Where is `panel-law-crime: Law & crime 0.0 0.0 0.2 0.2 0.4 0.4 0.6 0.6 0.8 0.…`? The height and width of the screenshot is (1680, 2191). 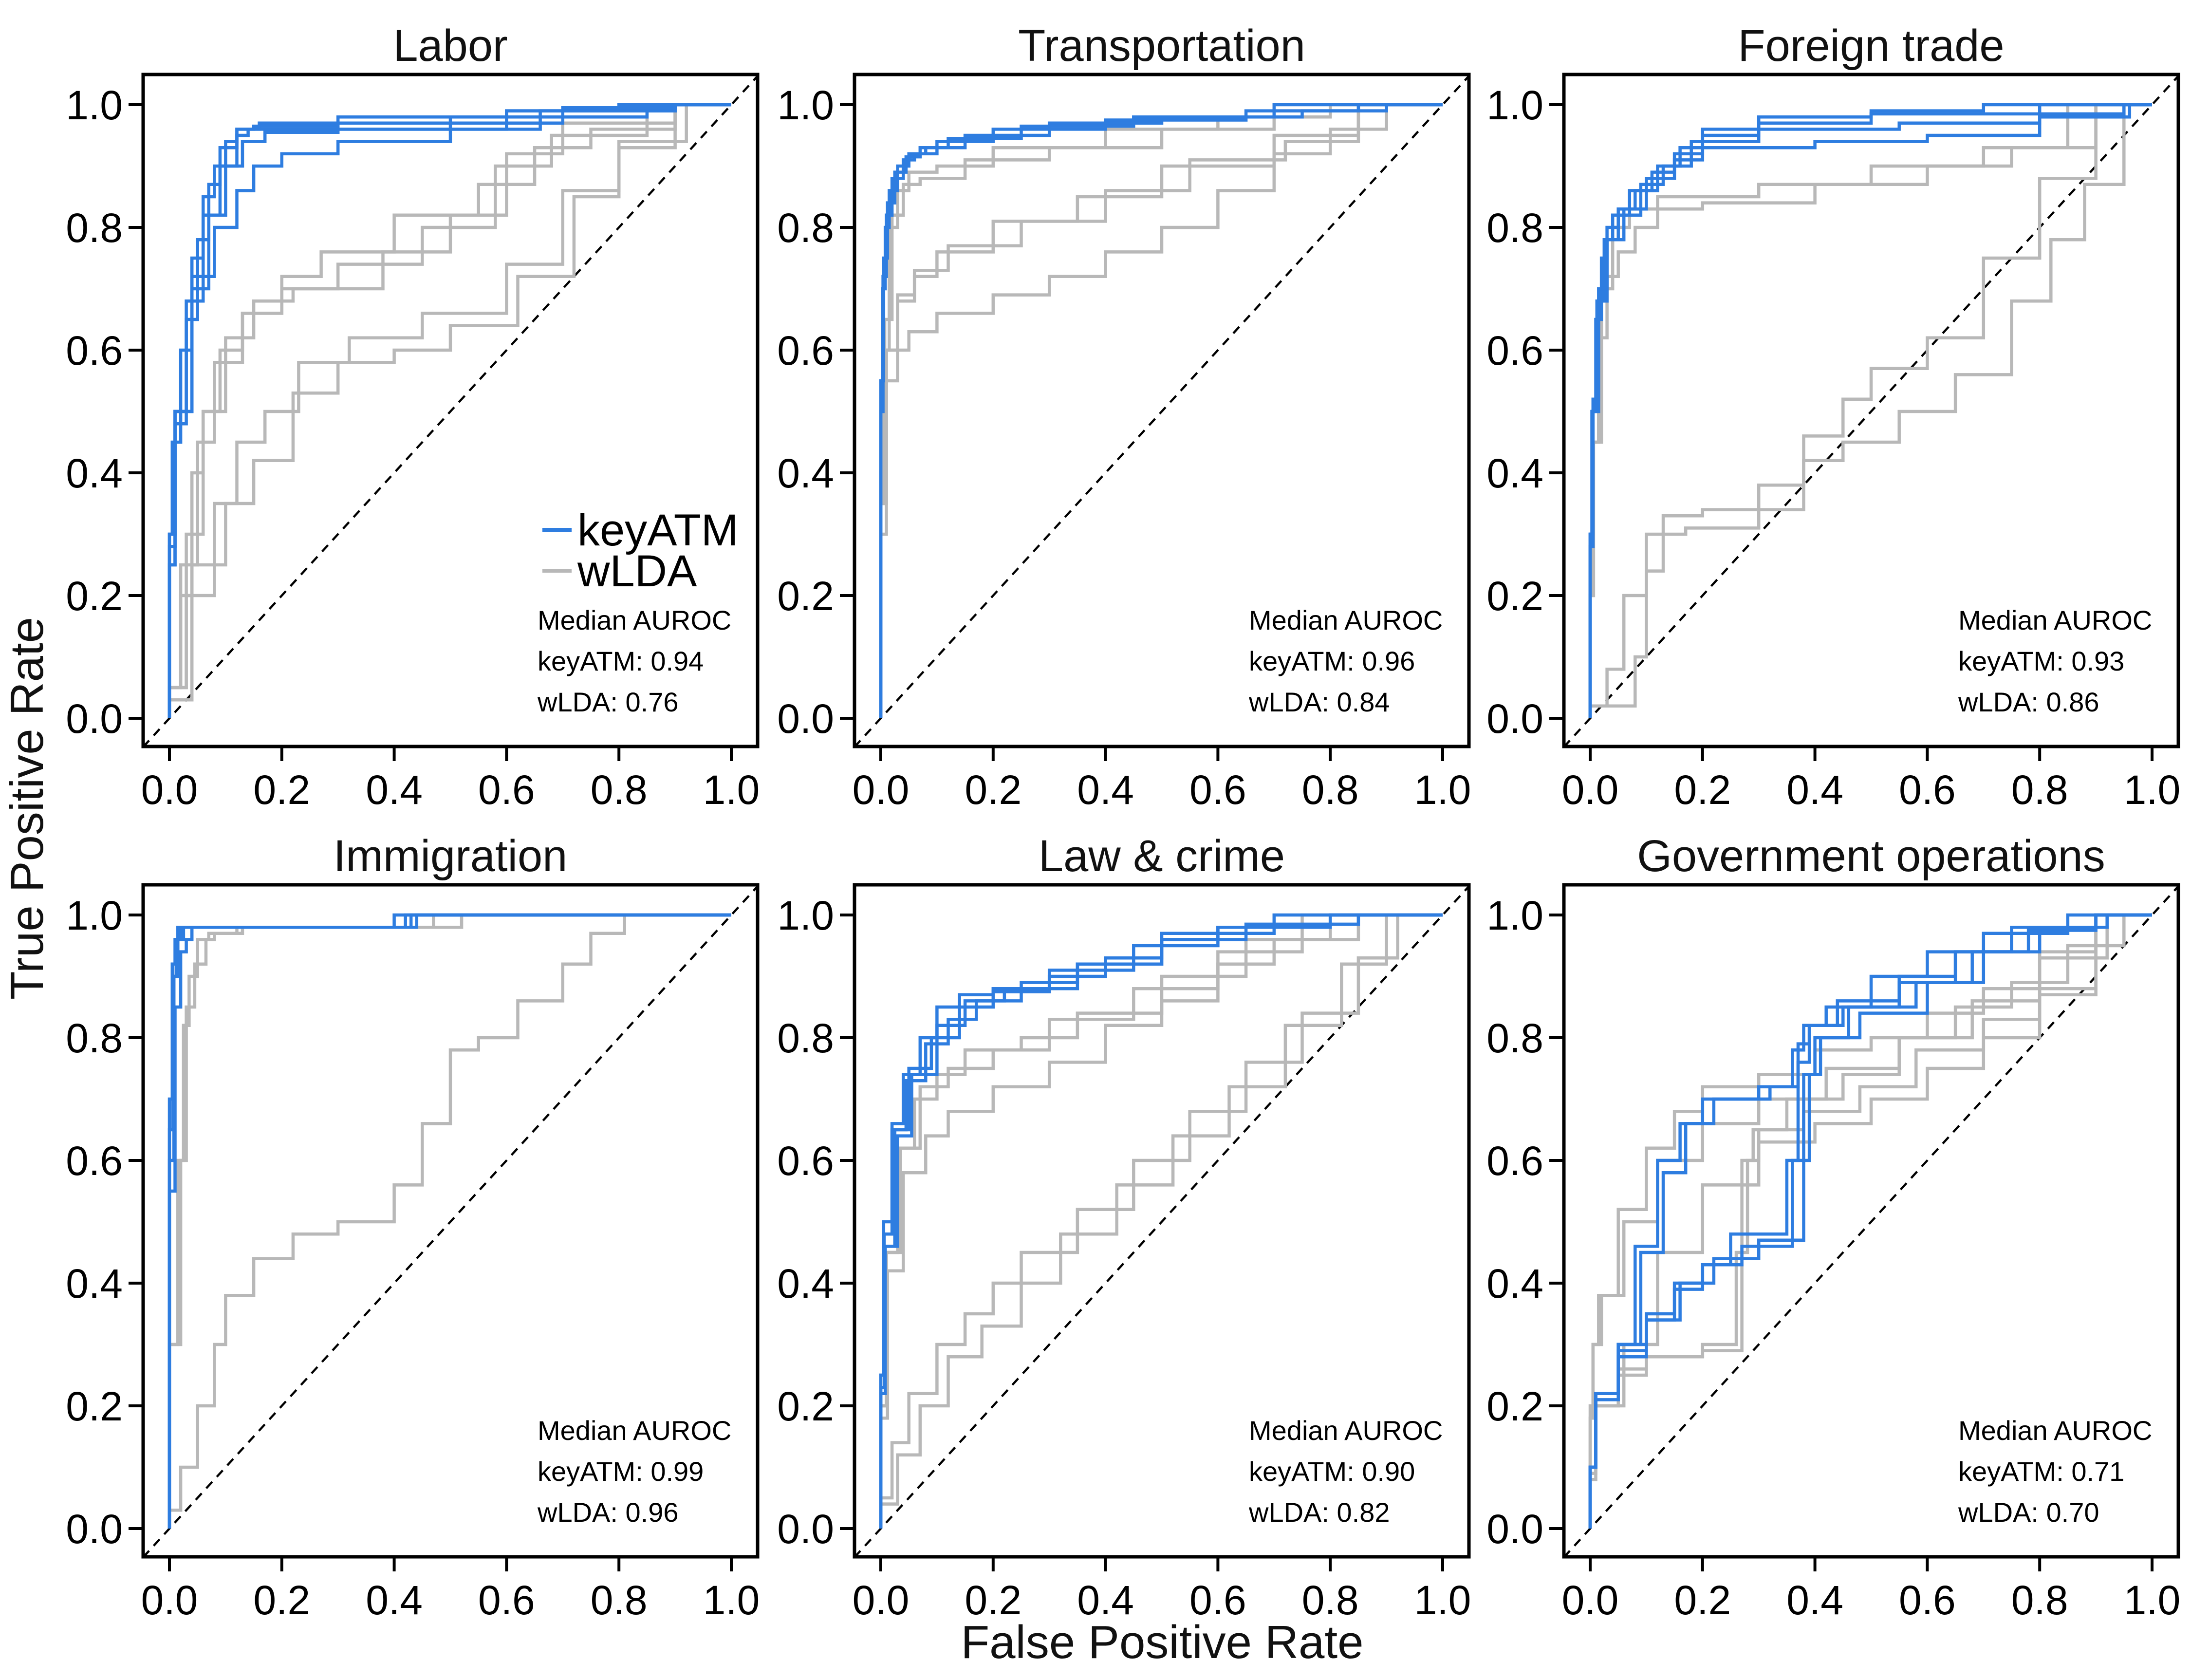 panel-law-crime: Law & crime 0.0 0.0 0.2 0.2 0.4 0.4 0.6 0.6 0.8 0.… is located at coordinates (1124, 1227).